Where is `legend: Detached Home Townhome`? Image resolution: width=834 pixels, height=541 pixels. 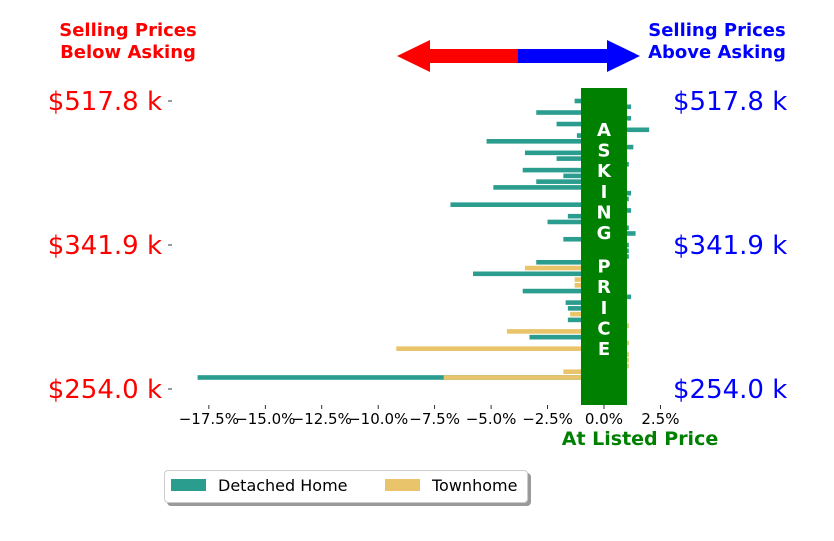 legend: Detached Home Townhome is located at coordinates (346, 486).